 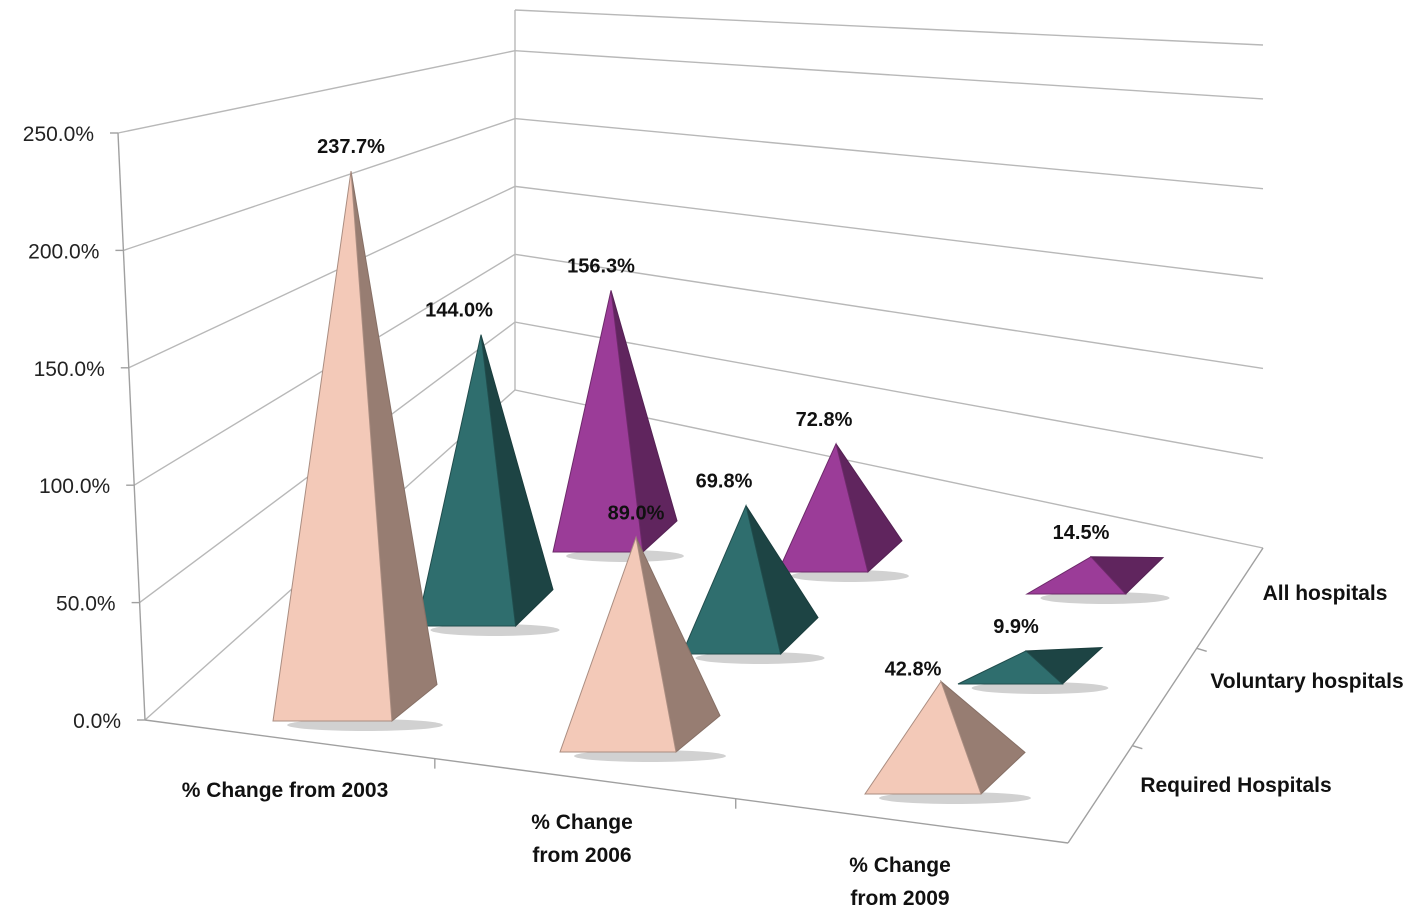 I want to click on series-label: Voluntary hospitals, so click(x=1306, y=681).